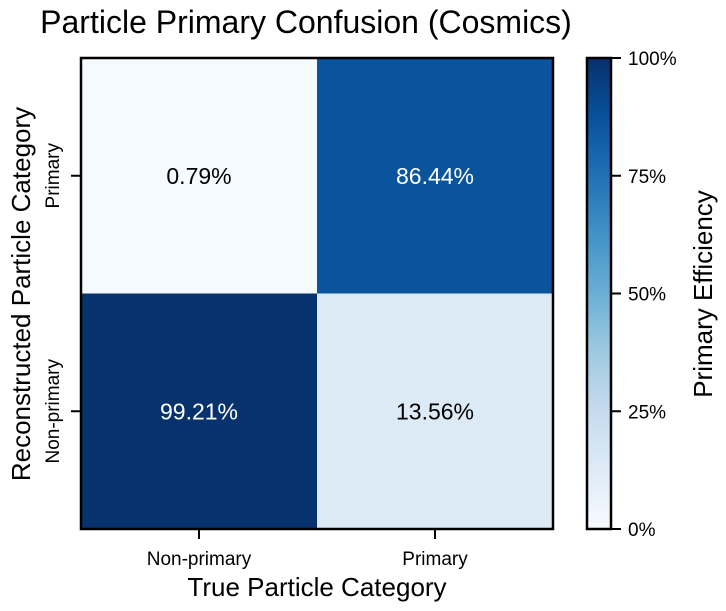 Image resolution: width=726 pixels, height=611 pixels. What do you see at coordinates (652, 59) in the screenshot?
I see `colorbar-tick-label: 100%` at bounding box center [652, 59].